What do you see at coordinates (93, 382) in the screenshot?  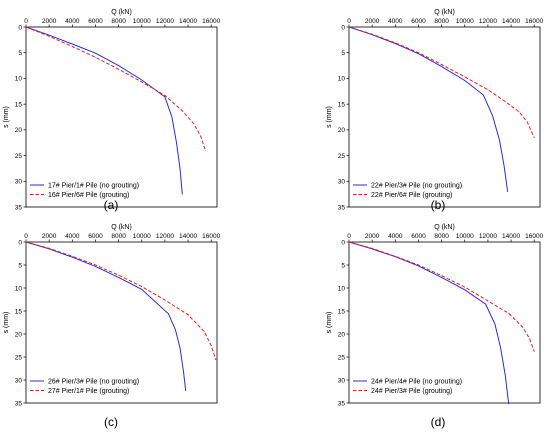 I see `legend-label: 26# Pier/3# Pile (no grouting)` at bounding box center [93, 382].